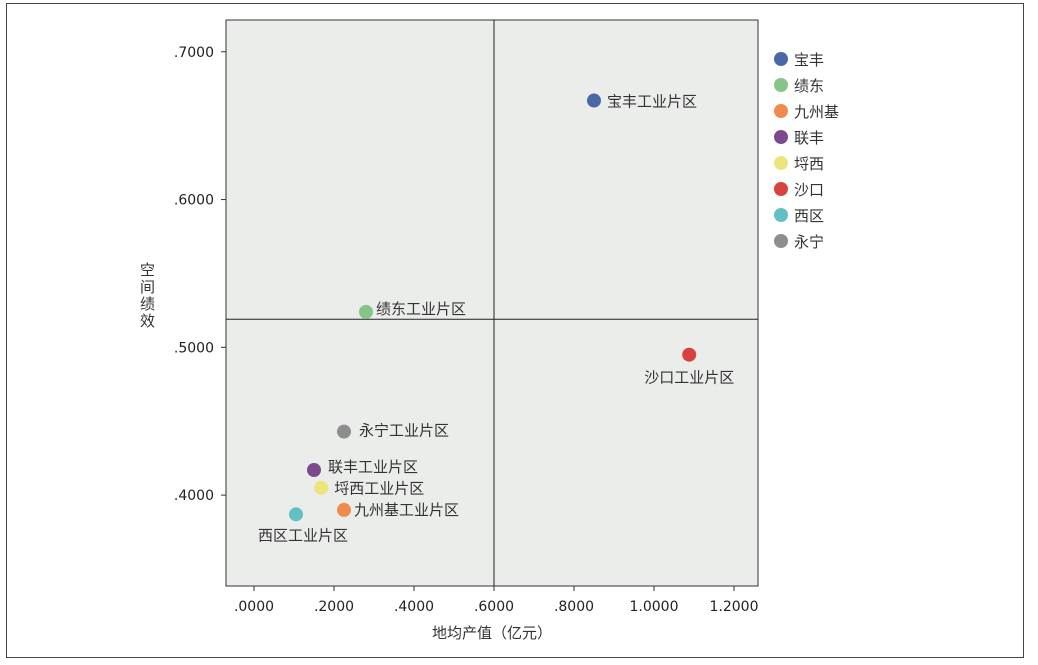 The width and height of the screenshot is (1038, 665). I want to click on y-tick-label: .4000, so click(194, 496).